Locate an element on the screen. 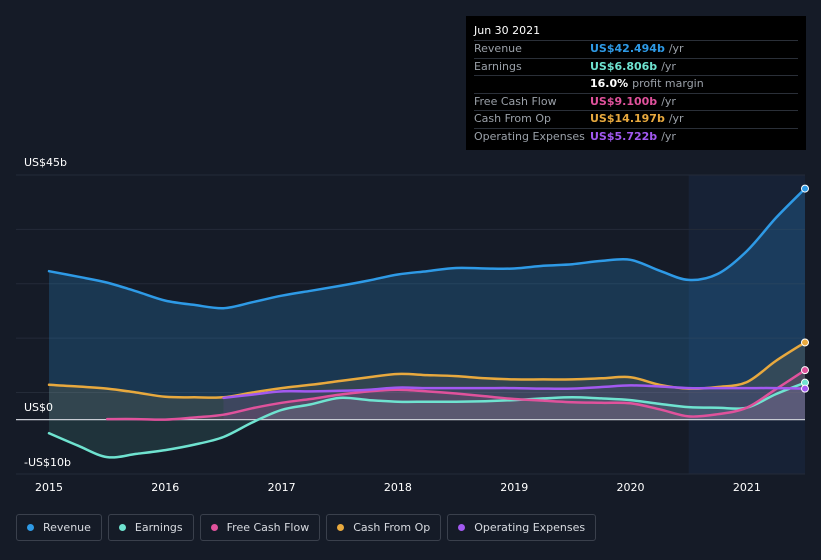 The image size is (821, 560). tooltip-row: Earnings US$6.806b/yr is located at coordinates (636, 67).